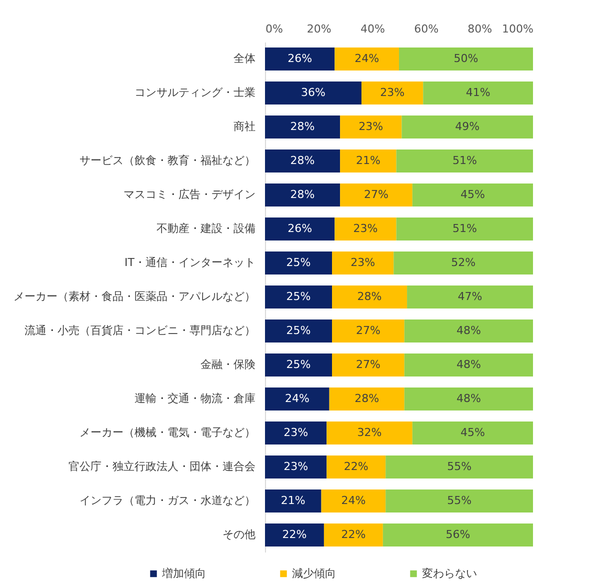 The image size is (590, 584). What do you see at coordinates (314, 573) in the screenshot?
I see `legend-label: 減少傾向` at bounding box center [314, 573].